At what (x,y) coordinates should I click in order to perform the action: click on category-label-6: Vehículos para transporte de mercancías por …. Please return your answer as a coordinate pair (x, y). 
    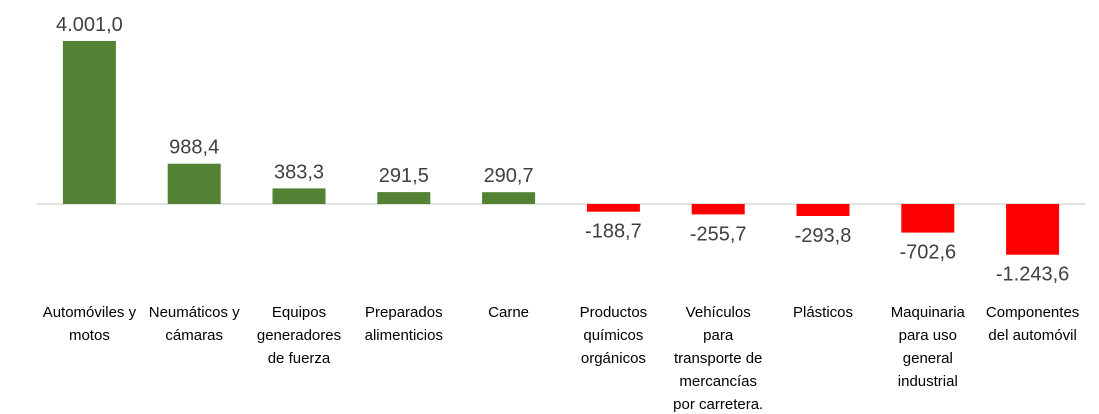
    Looking at the image, I should click on (718, 358).